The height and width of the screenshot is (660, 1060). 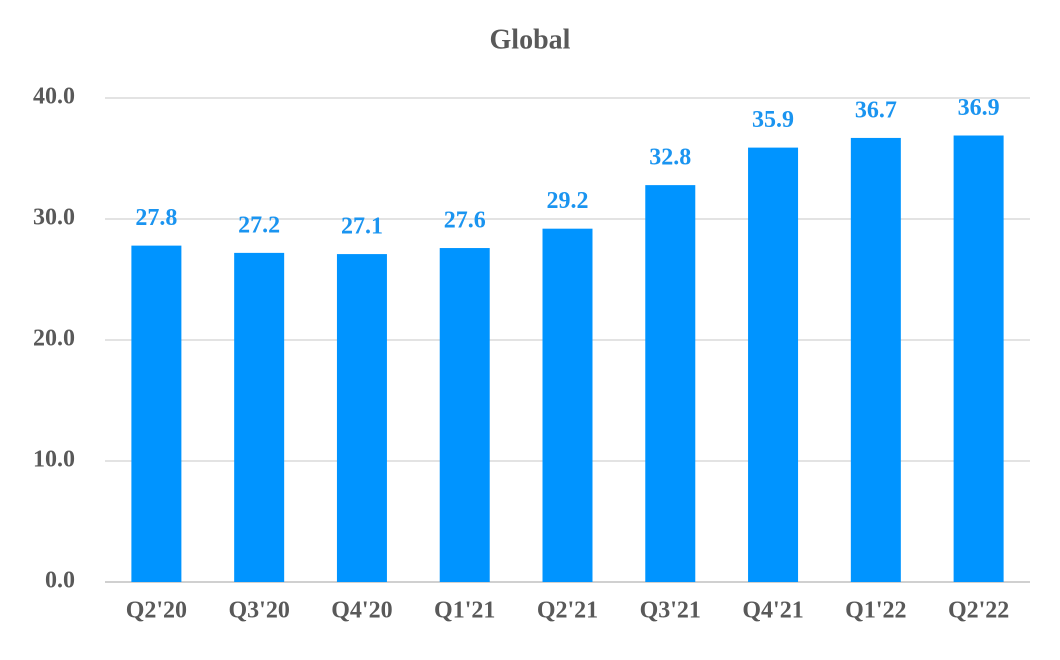 What do you see at coordinates (772, 611) in the screenshot?
I see `x-tick-label: Q4'21` at bounding box center [772, 611].